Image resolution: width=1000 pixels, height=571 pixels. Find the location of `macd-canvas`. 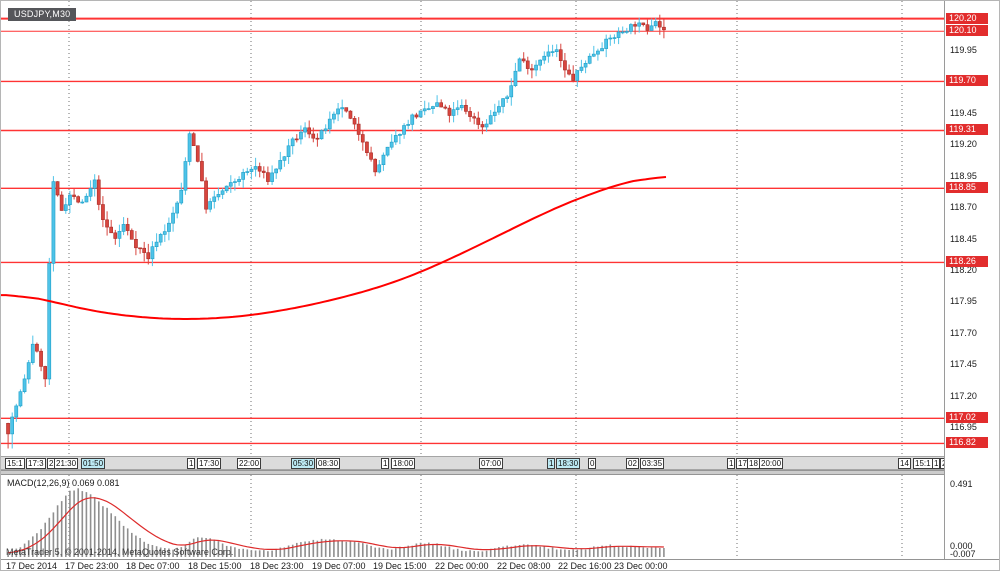

macd-canvas is located at coordinates (472, 517).